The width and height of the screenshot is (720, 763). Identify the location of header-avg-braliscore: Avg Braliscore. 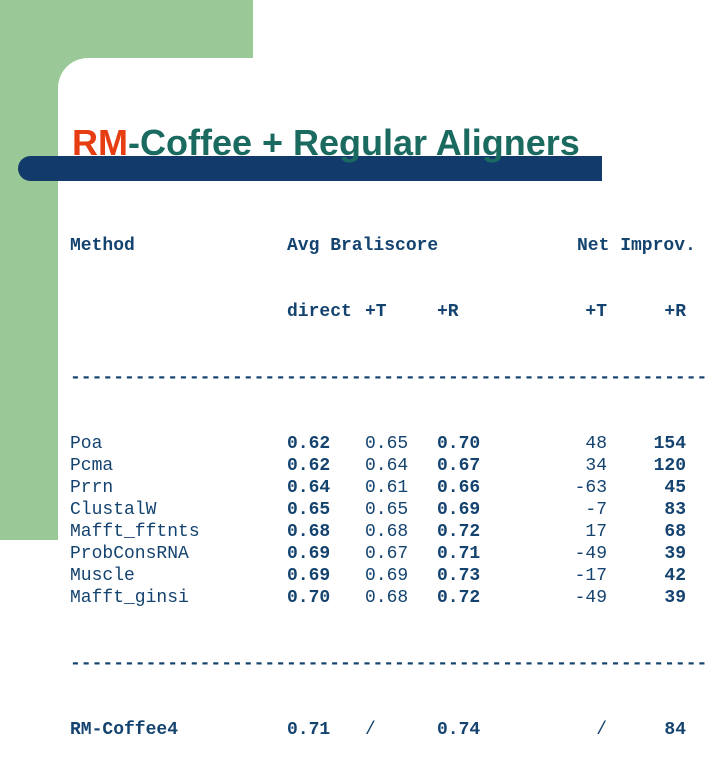
(363, 246).